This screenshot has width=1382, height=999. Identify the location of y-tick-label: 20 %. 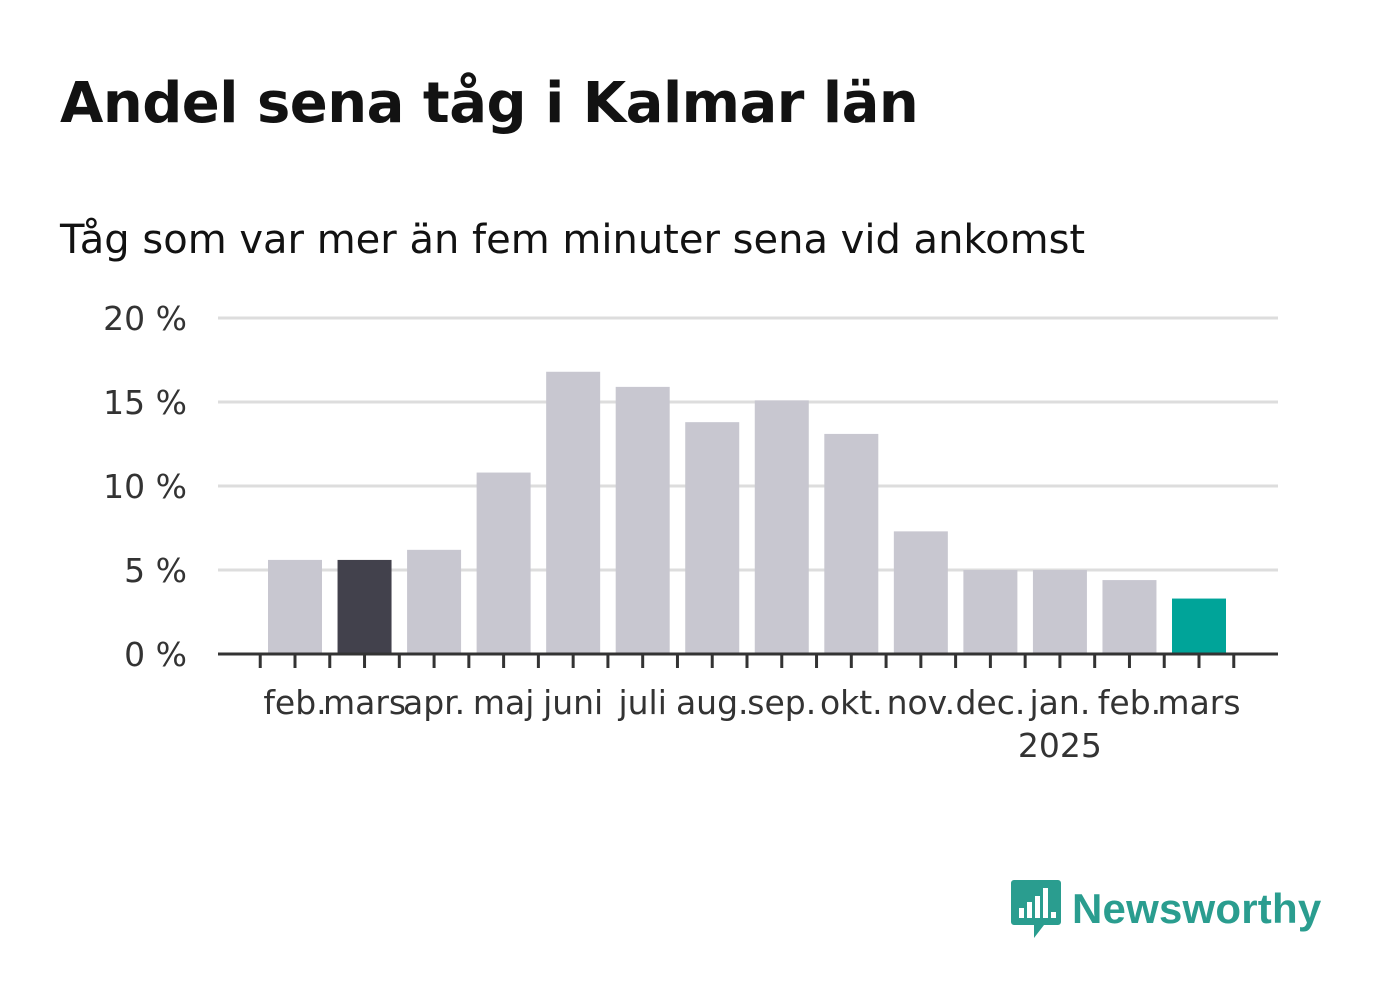
(145, 318).